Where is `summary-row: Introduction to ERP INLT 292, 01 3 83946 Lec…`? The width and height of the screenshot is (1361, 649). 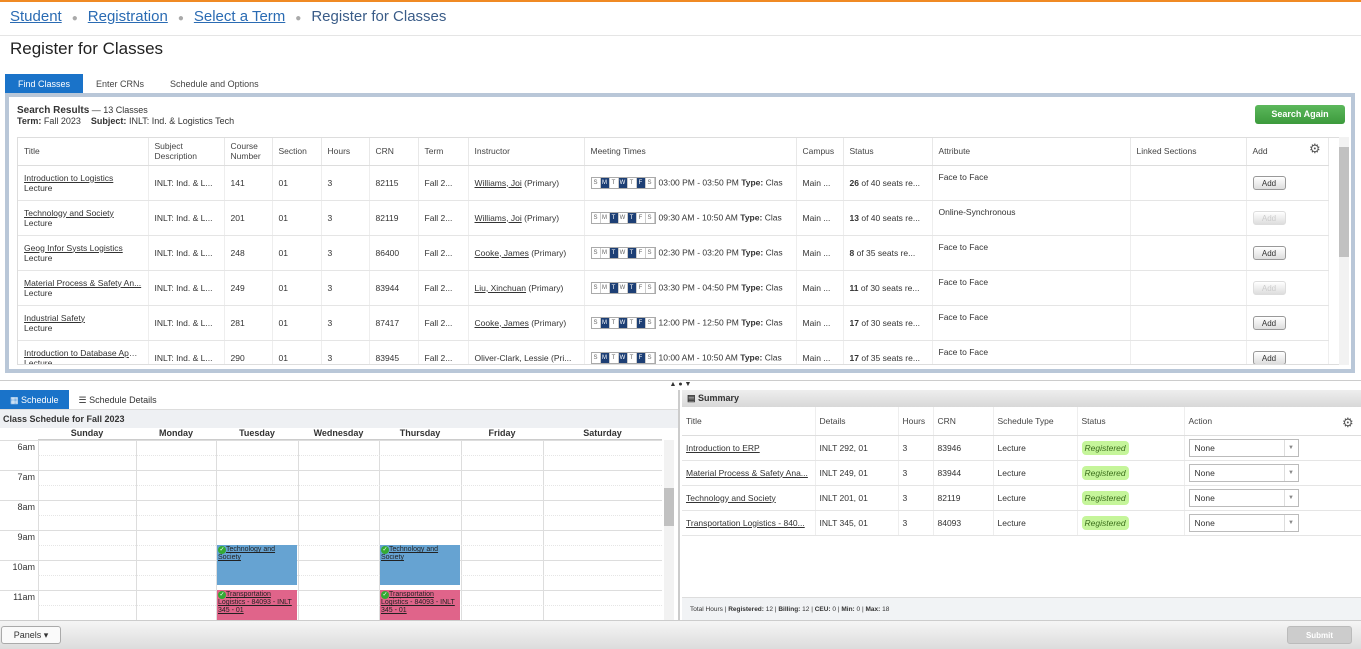 summary-row: Introduction to ERP INLT 292, 01 3 83946 Lec… is located at coordinates (1021, 448).